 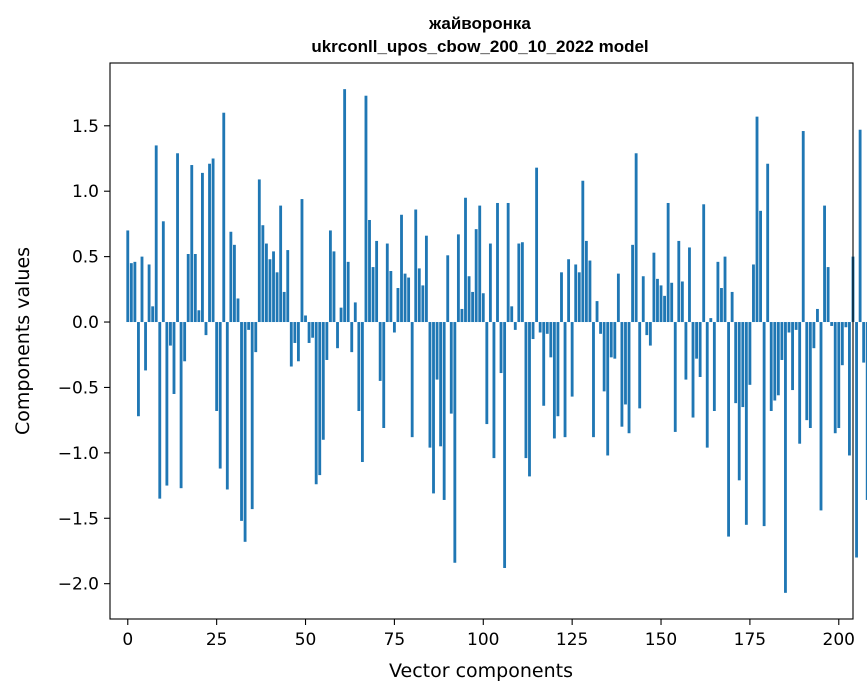 What do you see at coordinates (839, 640) in the screenshot?
I see `x-tick-label-200: 200` at bounding box center [839, 640].